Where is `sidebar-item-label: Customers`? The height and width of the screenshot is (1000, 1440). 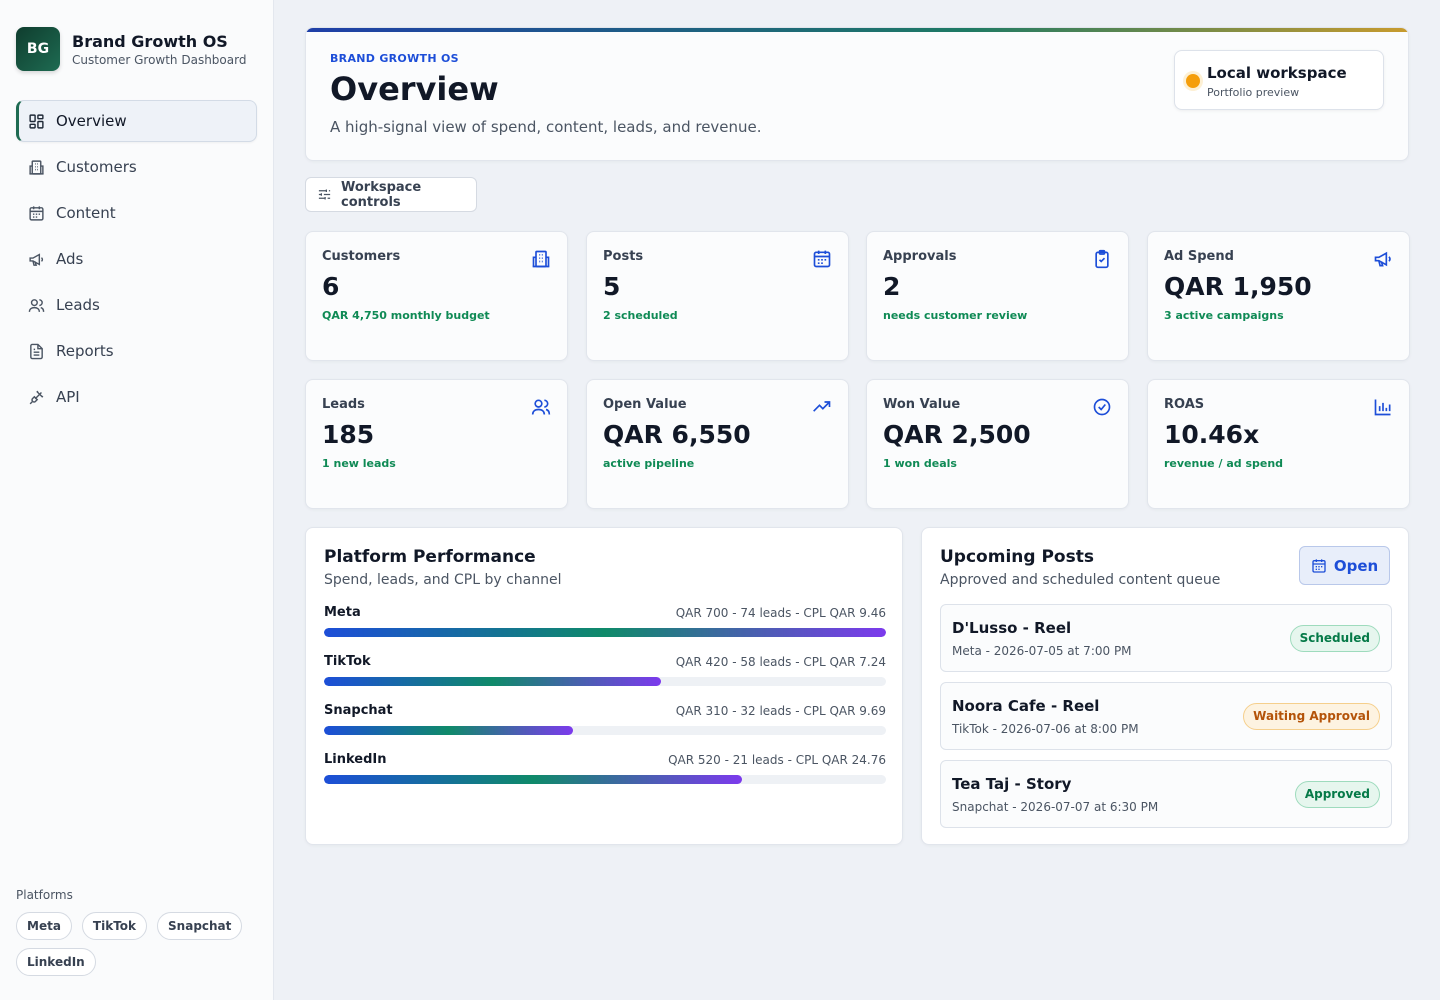
sidebar-item-label: Customers is located at coordinates (96, 167).